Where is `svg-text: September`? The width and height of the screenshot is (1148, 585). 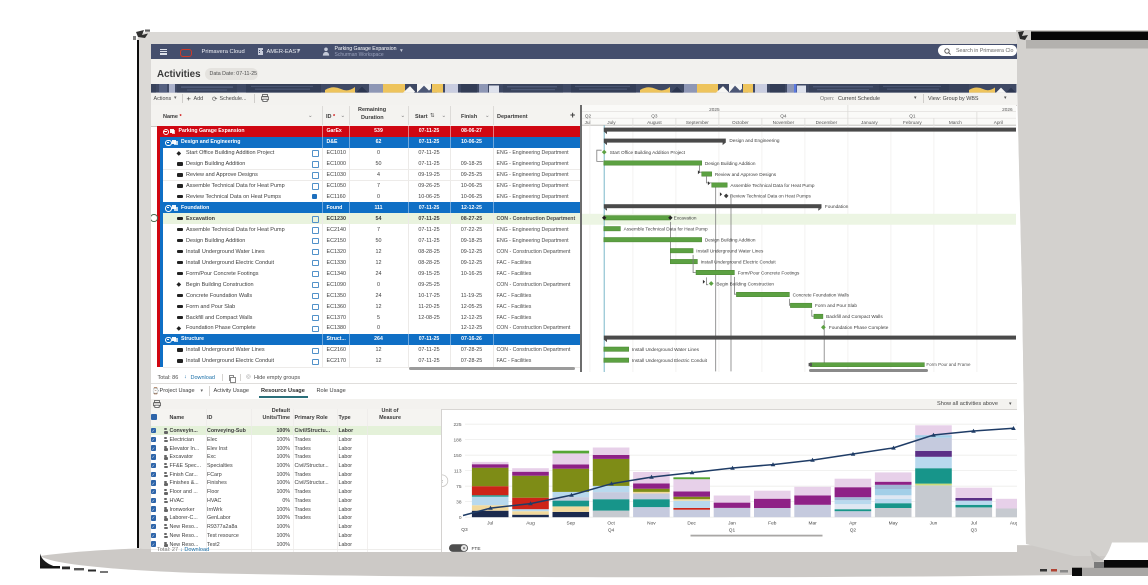 svg-text: September is located at coordinates (697, 122).